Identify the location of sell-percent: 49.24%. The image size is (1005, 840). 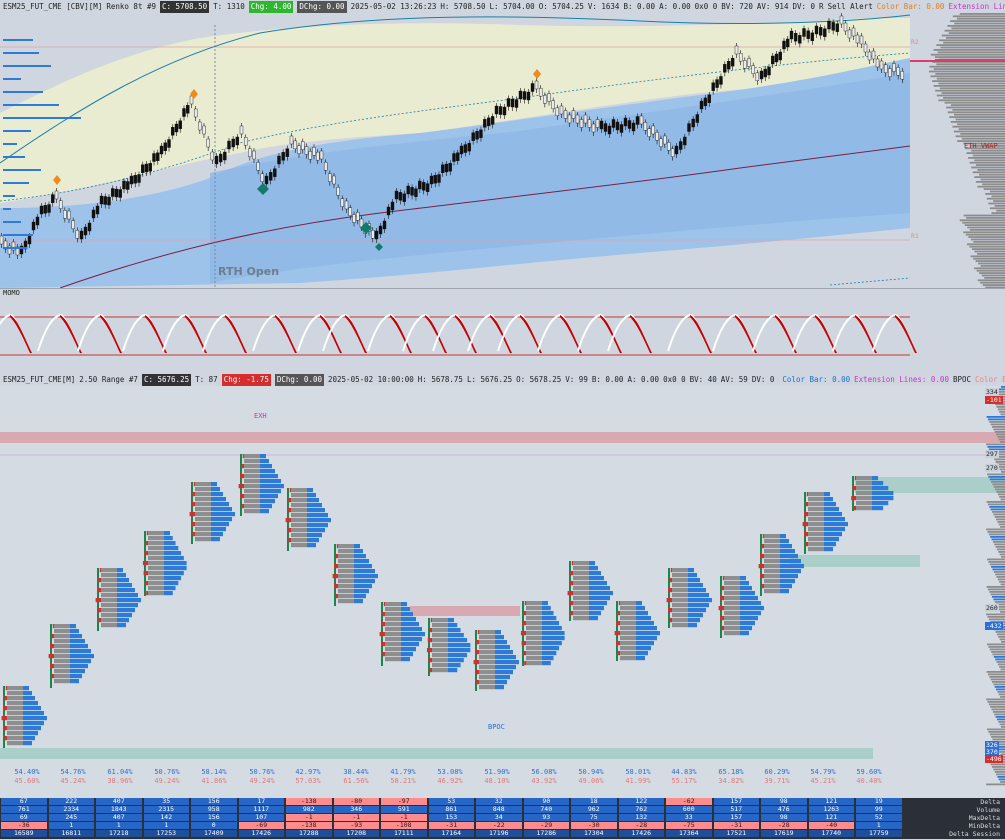
(167, 781).